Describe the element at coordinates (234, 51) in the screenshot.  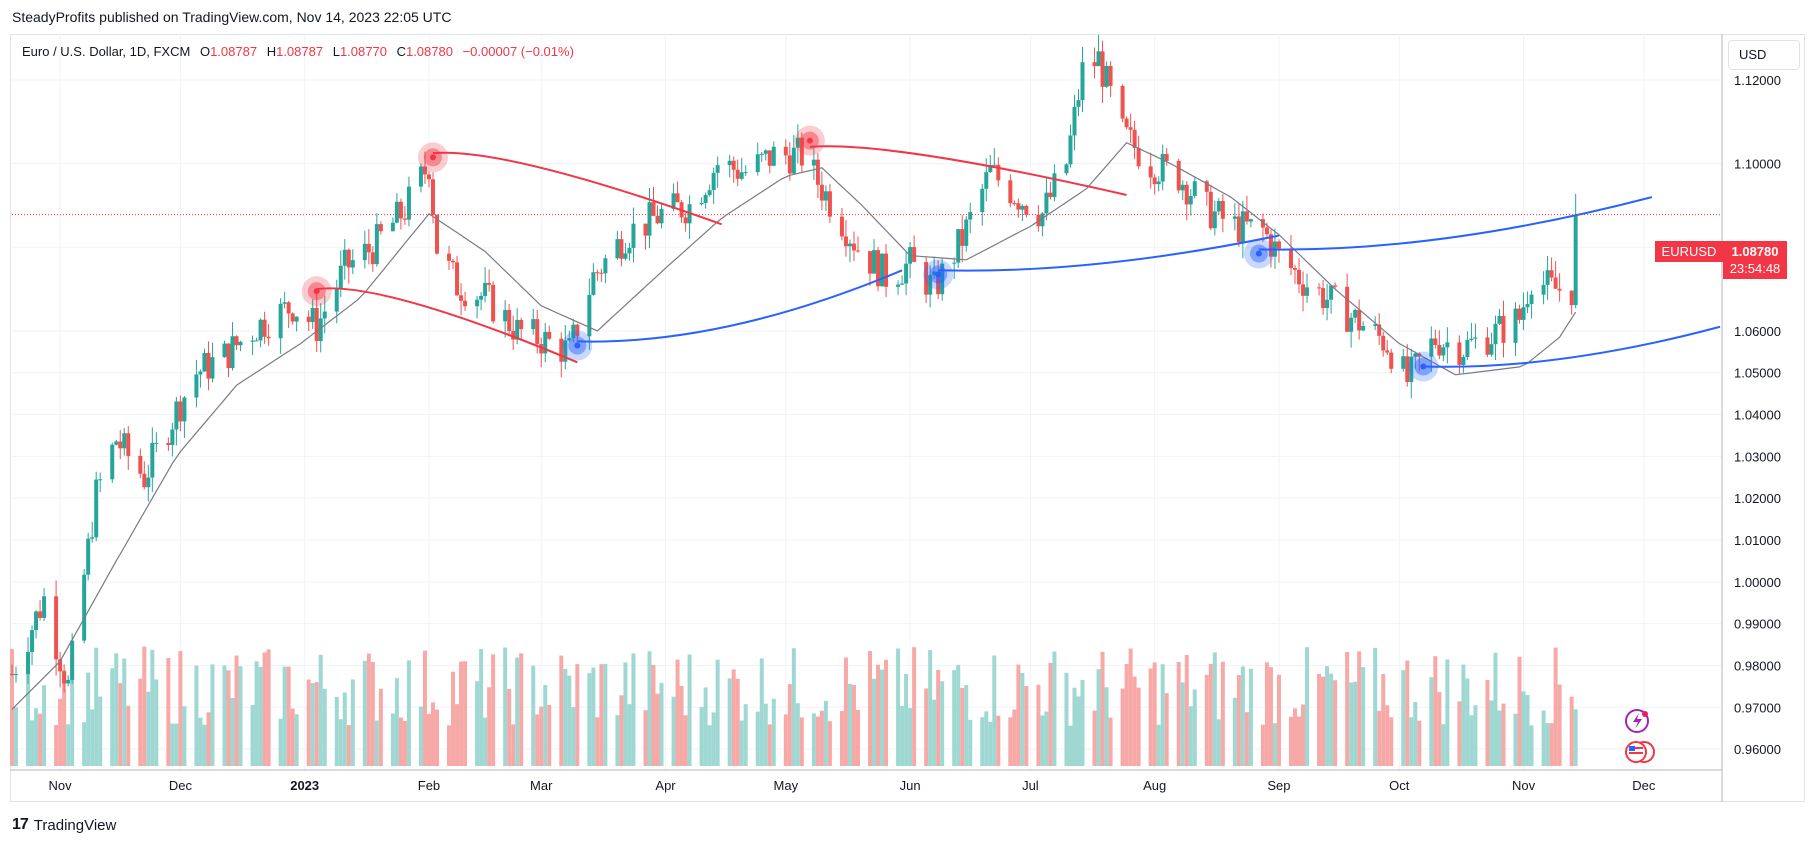
I see `open-value: 1.08787` at that location.